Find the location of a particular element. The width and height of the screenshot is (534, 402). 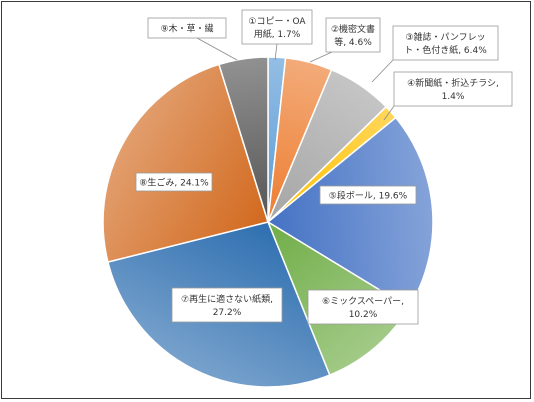

data-label-text: 等, 4.6% is located at coordinates (353, 42).